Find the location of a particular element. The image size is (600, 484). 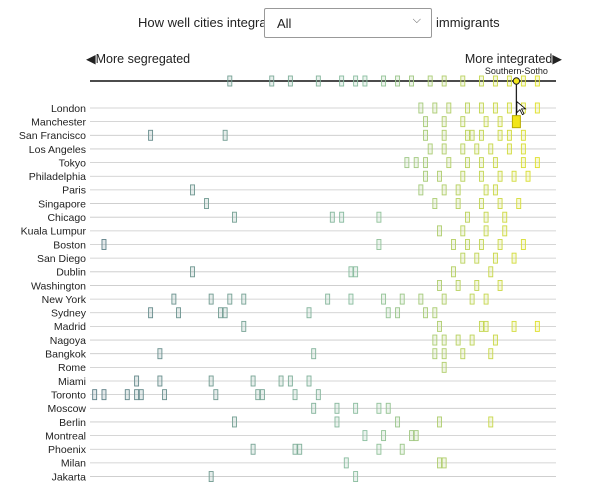

highlight-mark is located at coordinates (516, 122).